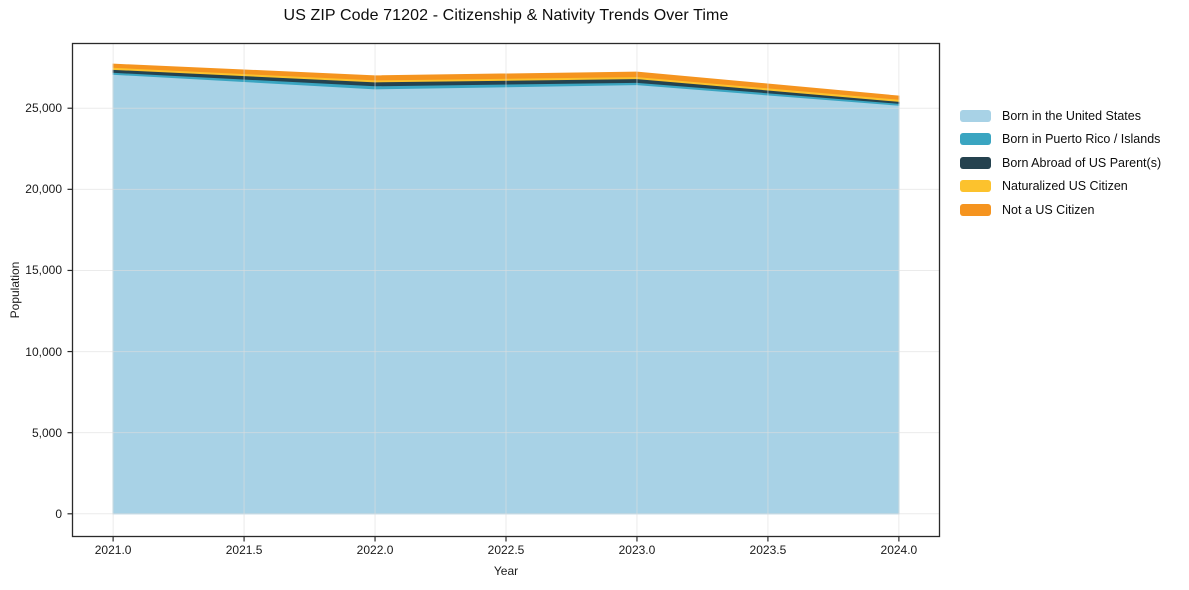  I want to click on y-tick-label: 15,000, so click(43, 270).